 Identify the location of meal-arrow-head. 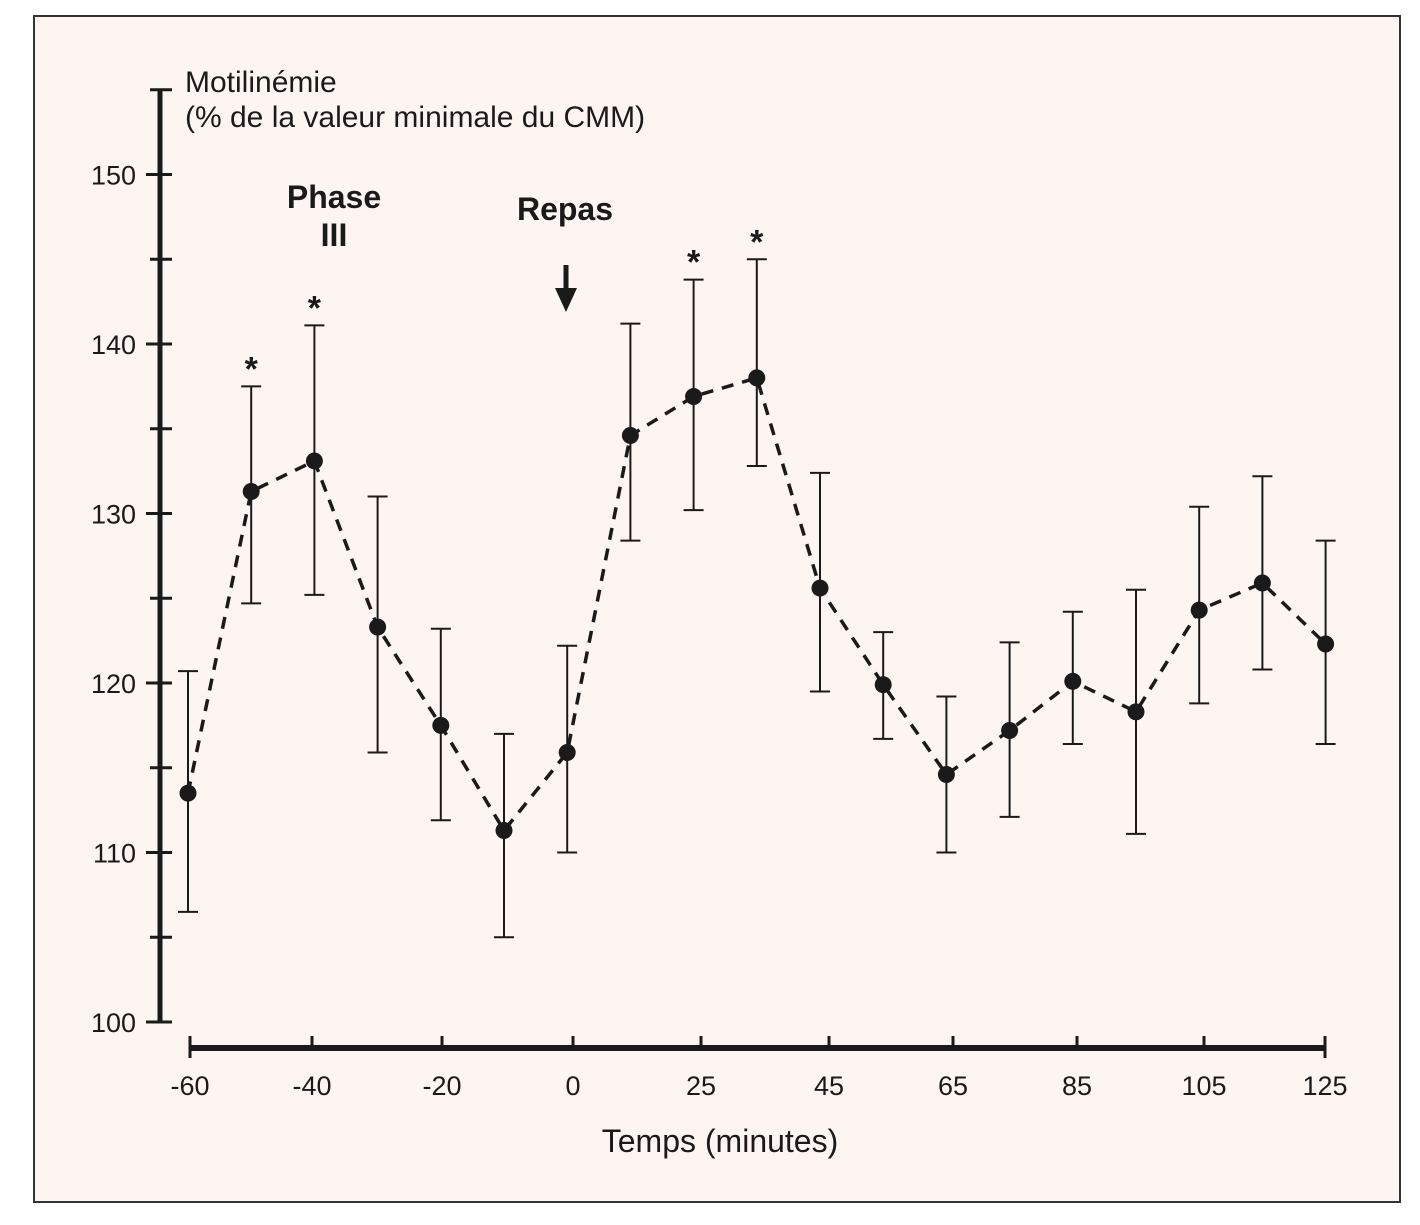
(566, 300).